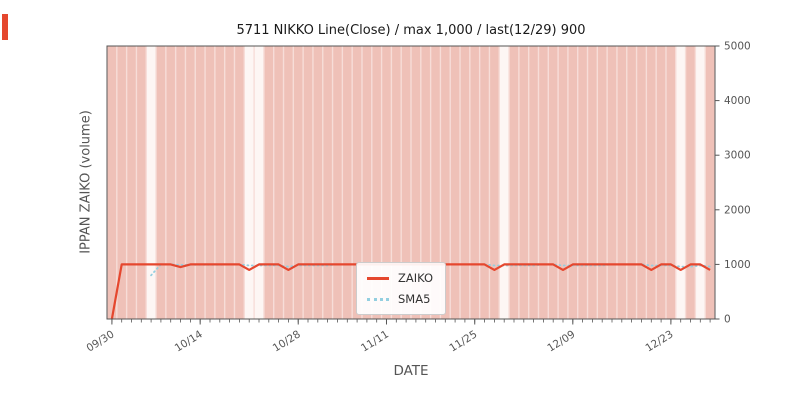  I want to click on x-tick-label: 11/11, so click(375, 341).